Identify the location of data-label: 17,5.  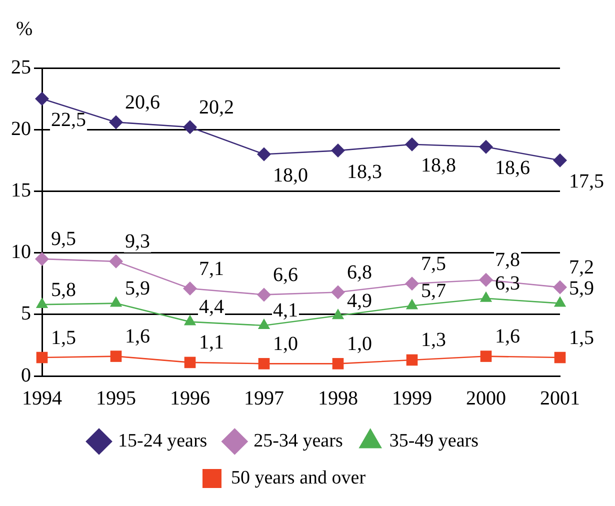
(586, 181).